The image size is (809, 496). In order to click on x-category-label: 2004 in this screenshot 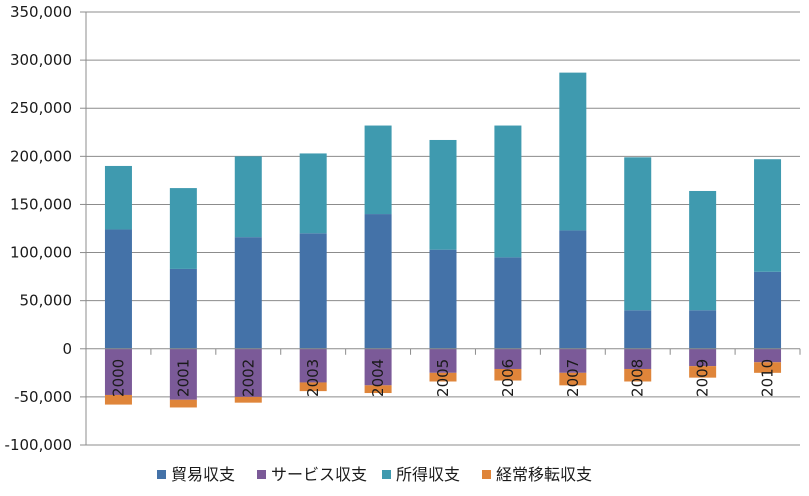, I will do `click(378, 378)`.